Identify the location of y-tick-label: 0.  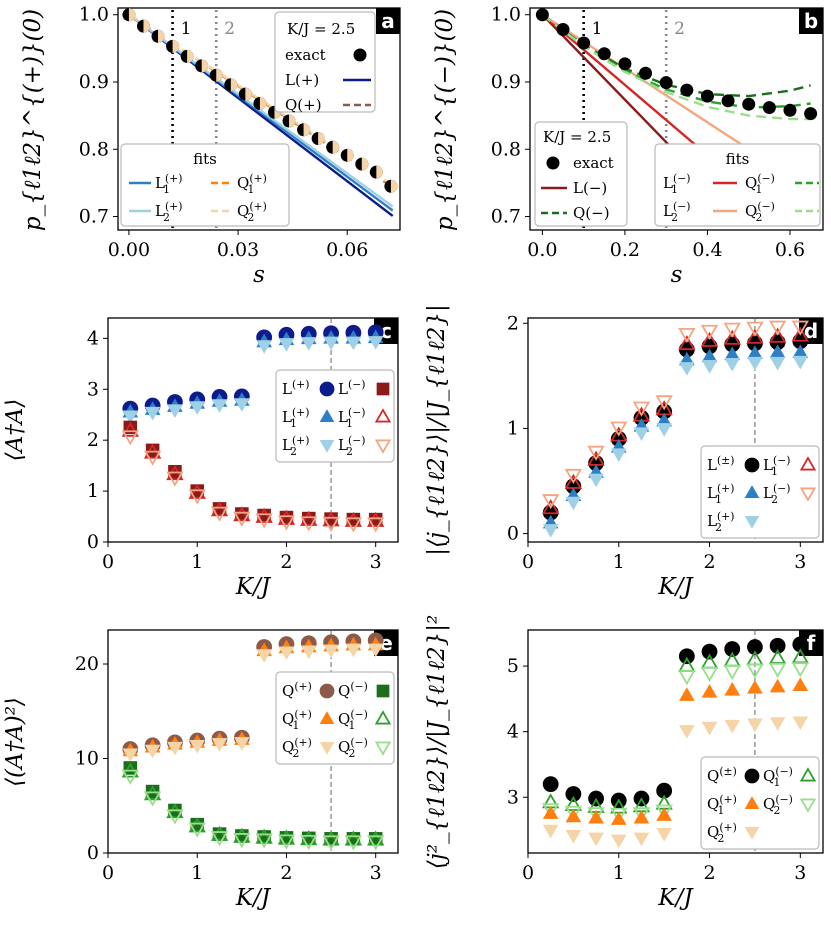
(513, 534).